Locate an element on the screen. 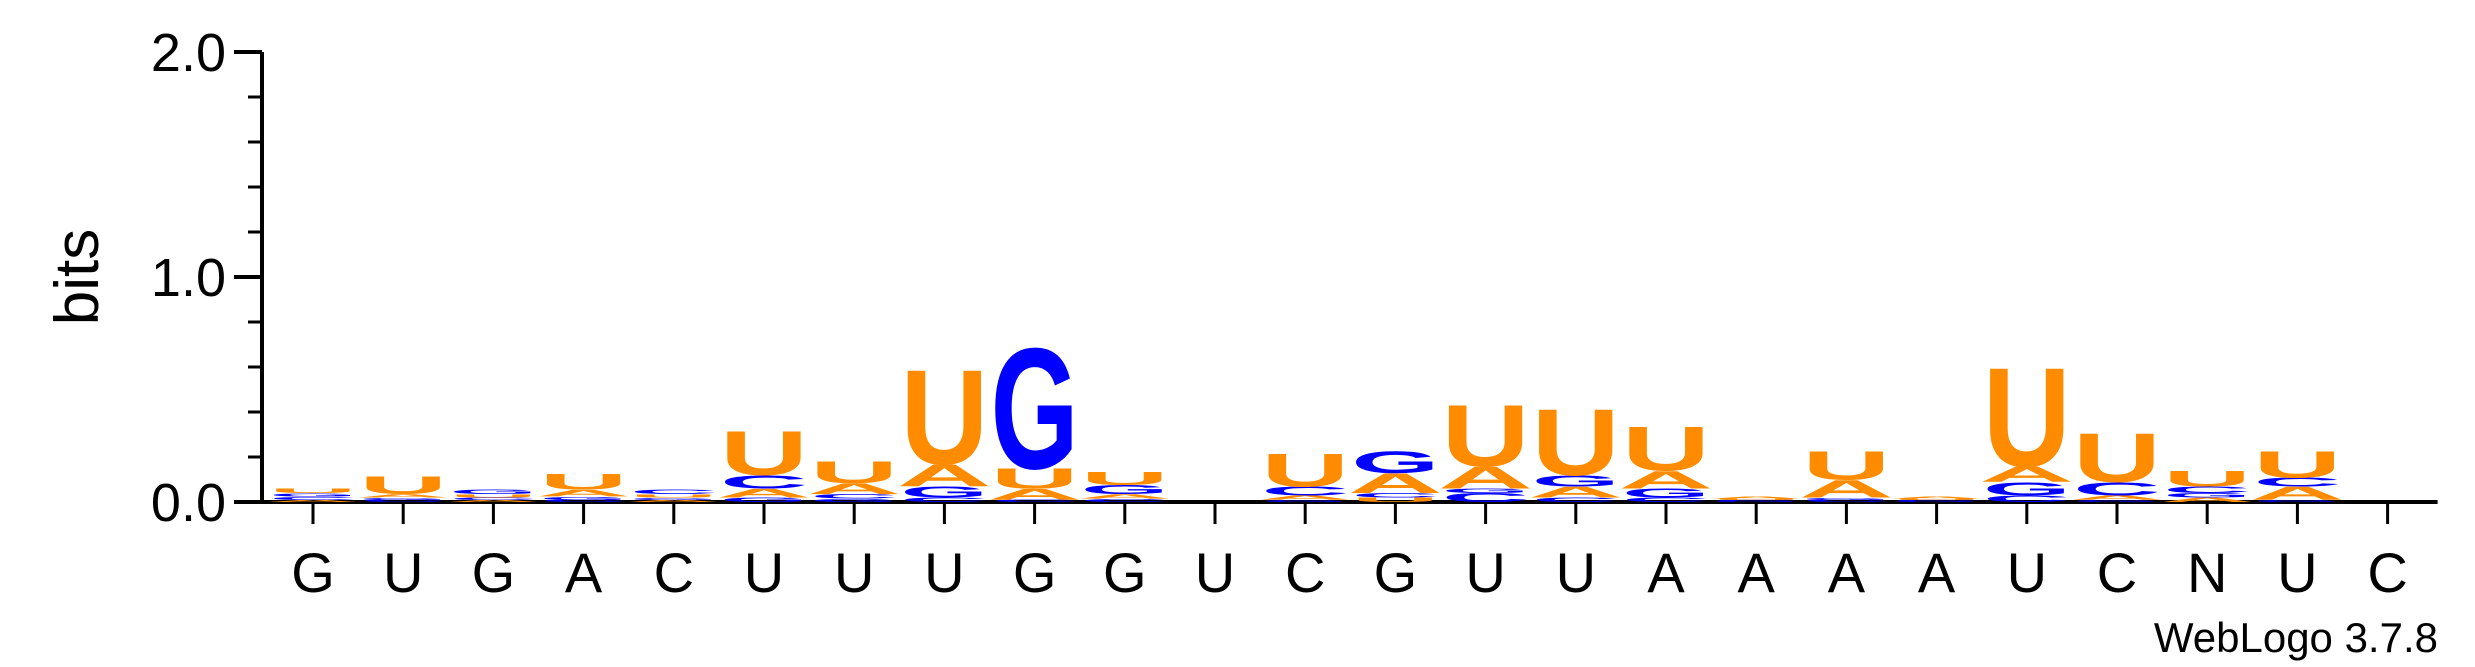 The image size is (2475, 667). position-label: N is located at coordinates (2207, 572).